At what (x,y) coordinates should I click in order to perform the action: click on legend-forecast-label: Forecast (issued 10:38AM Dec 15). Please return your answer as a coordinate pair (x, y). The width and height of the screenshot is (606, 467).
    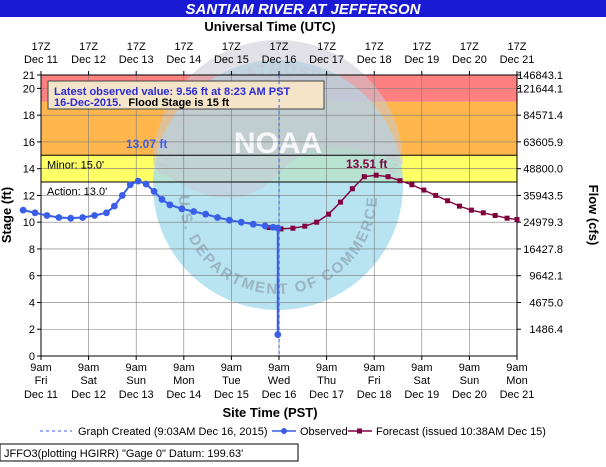
    Looking at the image, I should click on (461, 432).